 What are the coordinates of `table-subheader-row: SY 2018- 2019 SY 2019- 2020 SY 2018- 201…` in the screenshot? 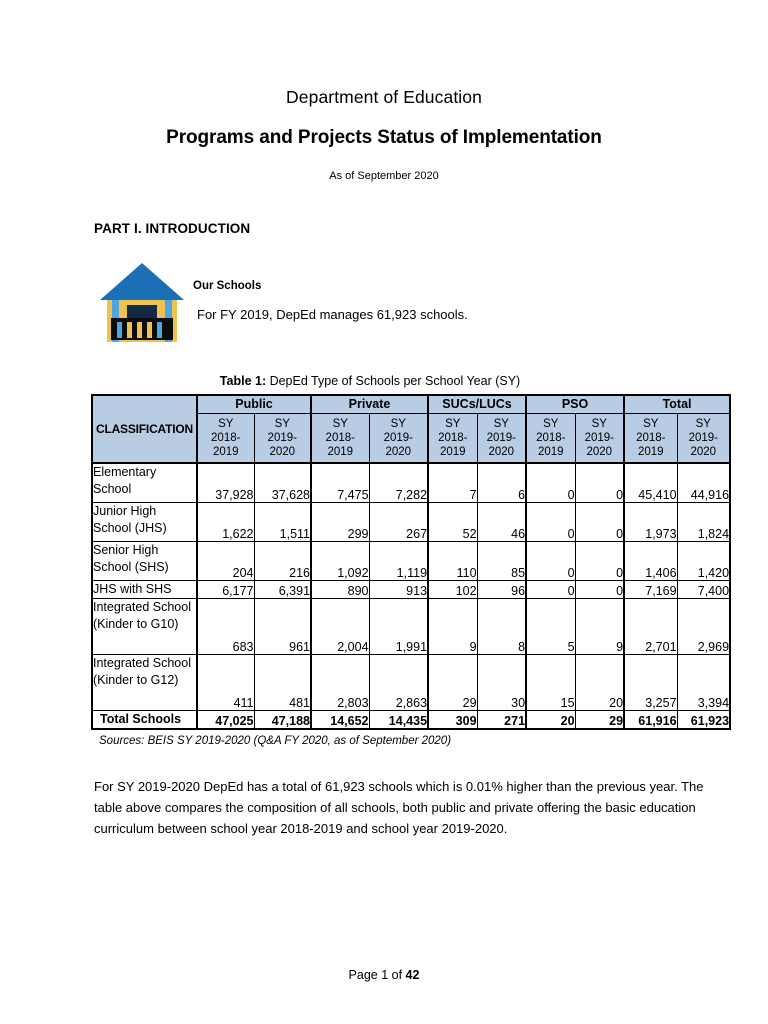 It's located at (411, 438).